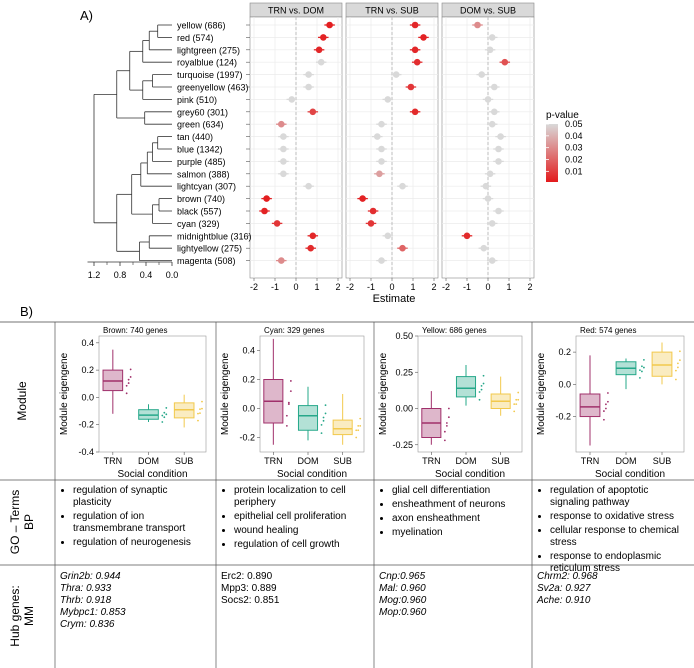 This screenshot has width=694, height=668. I want to click on module-label: lightgreen (275), so click(208, 50).